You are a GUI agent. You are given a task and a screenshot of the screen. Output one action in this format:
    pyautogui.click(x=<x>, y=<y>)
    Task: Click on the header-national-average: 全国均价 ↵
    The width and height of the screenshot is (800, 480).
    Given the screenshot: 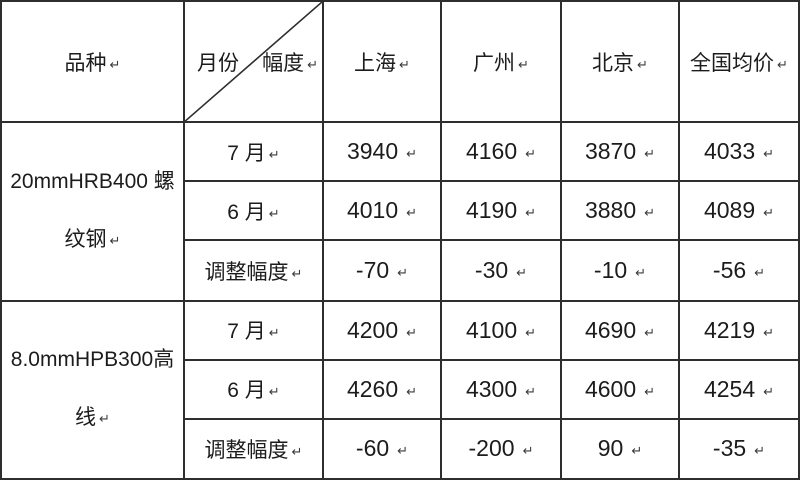 What is the action you would take?
    pyautogui.click(x=739, y=62)
    